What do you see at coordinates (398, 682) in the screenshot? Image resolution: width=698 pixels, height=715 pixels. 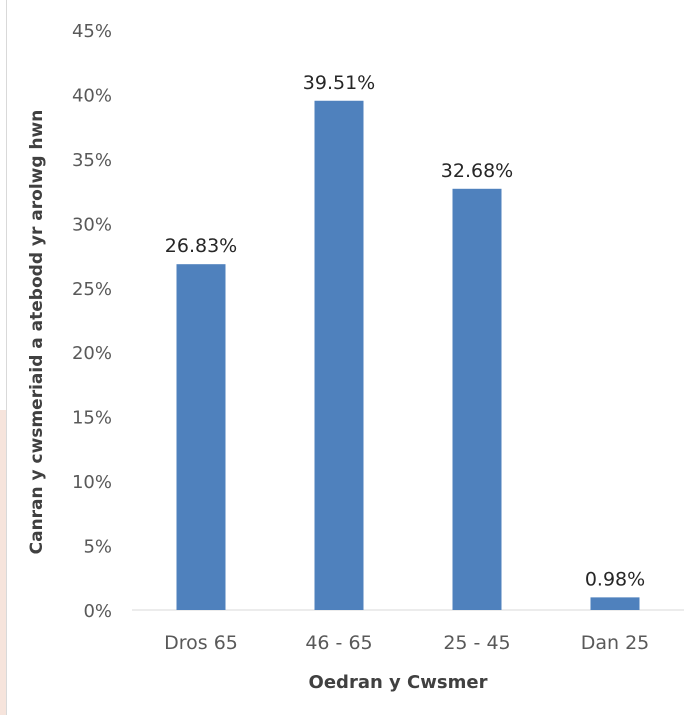 I see `x-axis-label: Oedran y Cwsmer` at bounding box center [398, 682].